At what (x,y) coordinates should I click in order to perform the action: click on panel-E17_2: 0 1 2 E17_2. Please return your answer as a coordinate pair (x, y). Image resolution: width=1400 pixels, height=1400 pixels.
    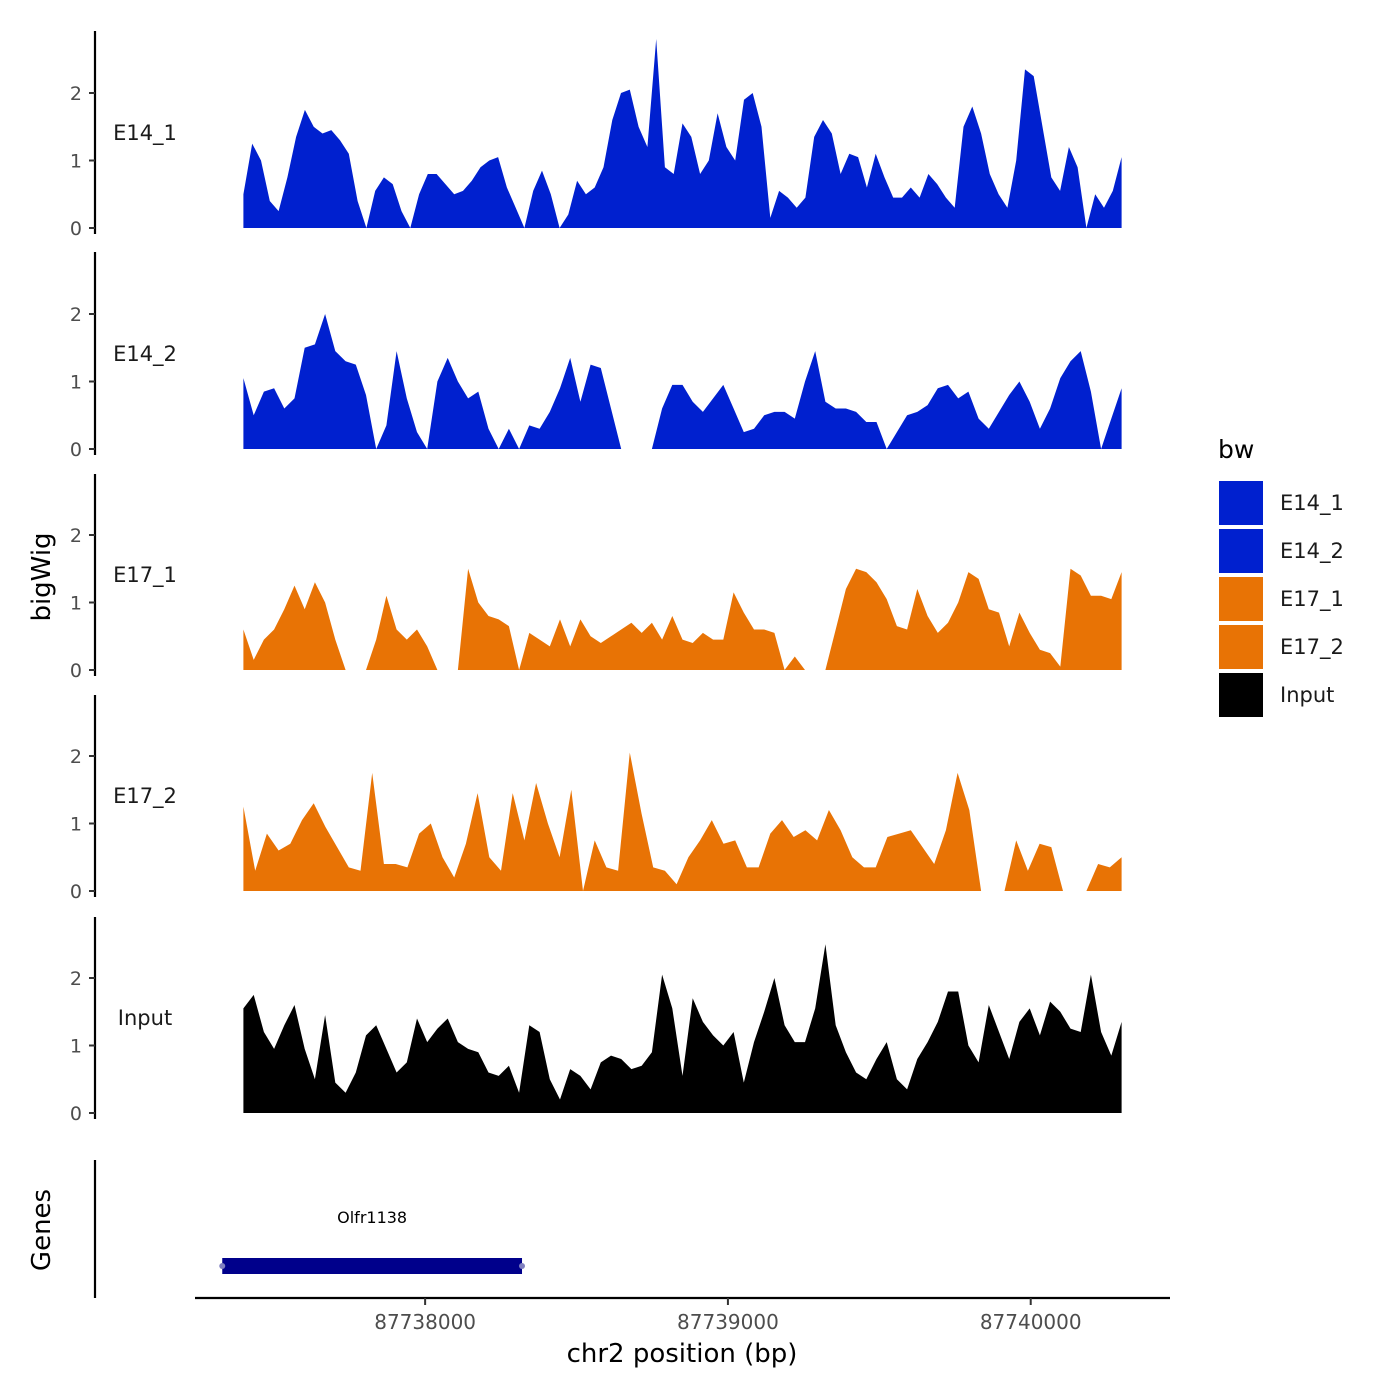
    Looking at the image, I should click on (596, 799).